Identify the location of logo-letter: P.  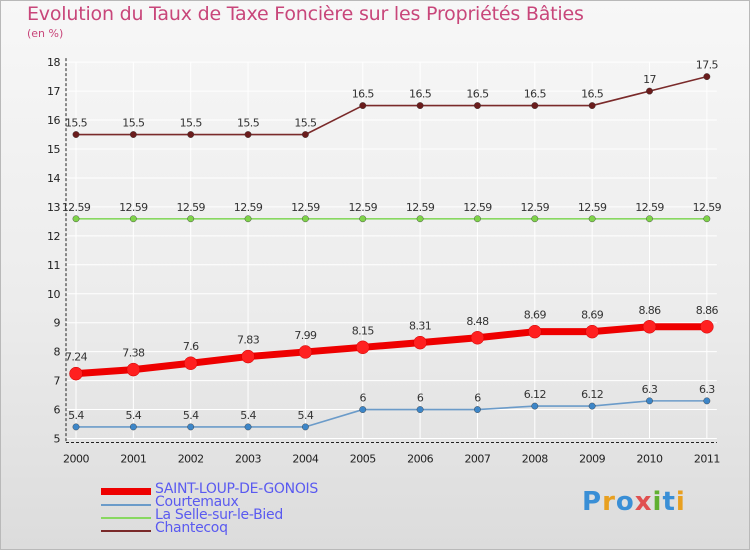
(592, 502).